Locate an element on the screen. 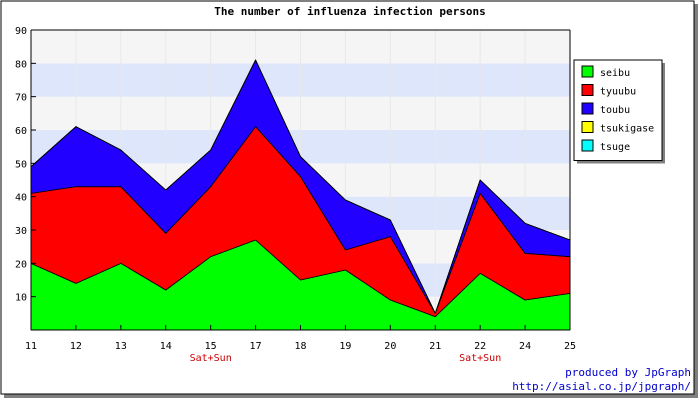 The width and height of the screenshot is (700, 400). legend-label-seibu: seibu is located at coordinates (615, 73).